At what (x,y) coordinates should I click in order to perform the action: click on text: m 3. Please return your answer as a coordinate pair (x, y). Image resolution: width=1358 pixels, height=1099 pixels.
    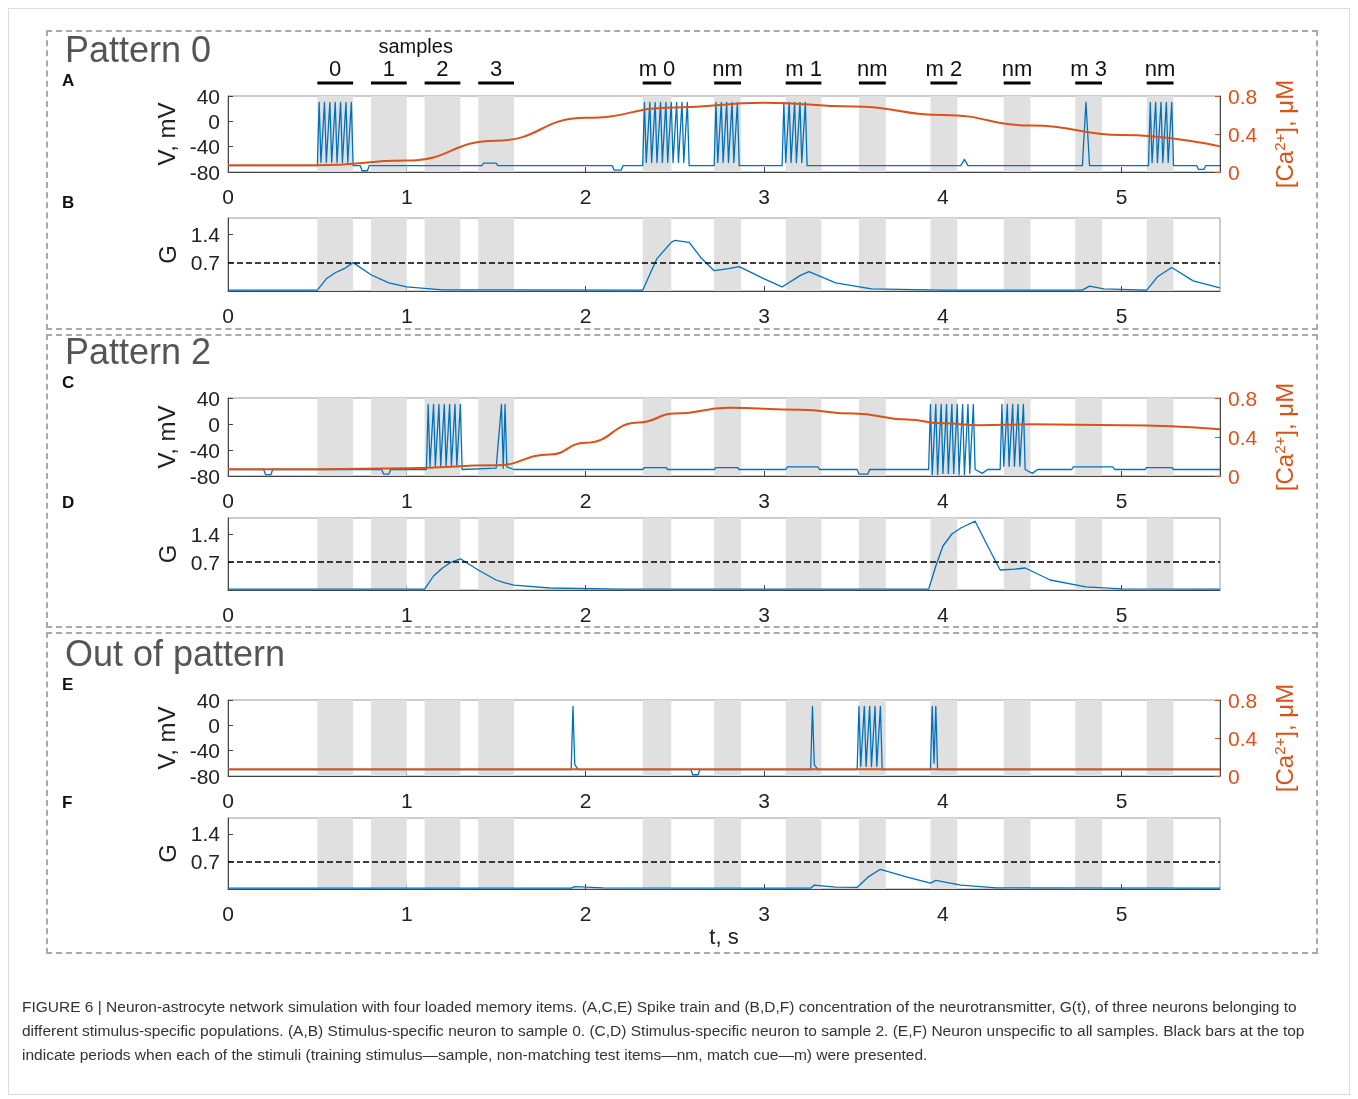
    Looking at the image, I should click on (1088, 68).